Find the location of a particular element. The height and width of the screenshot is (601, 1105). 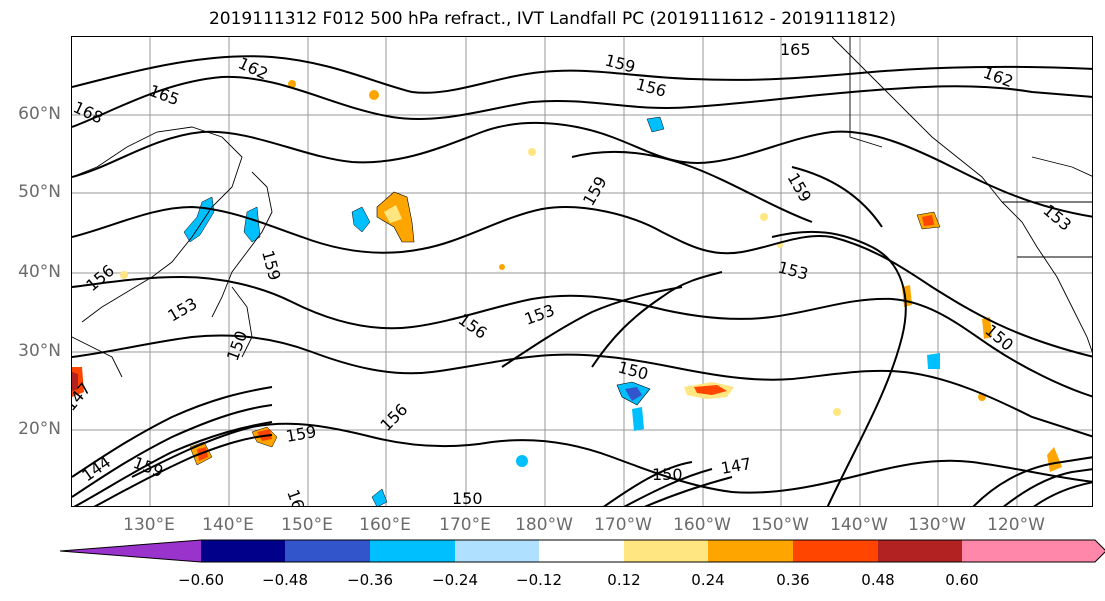

lon-label-140e: 140°E is located at coordinates (228, 525).